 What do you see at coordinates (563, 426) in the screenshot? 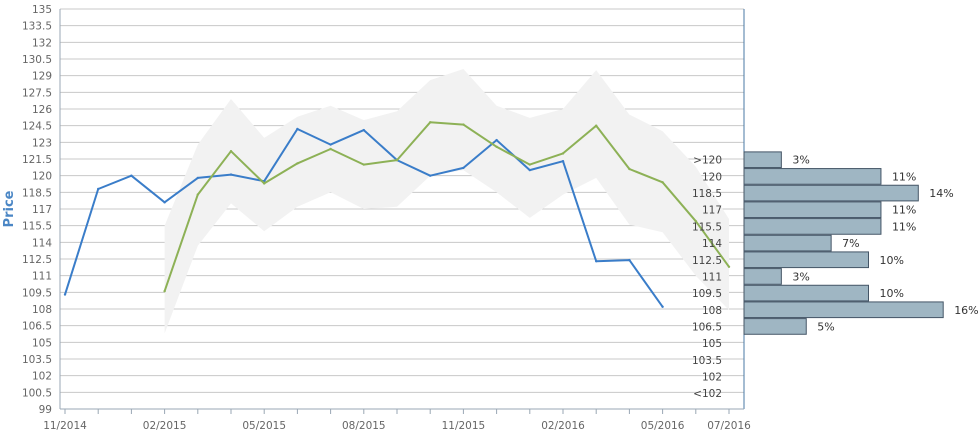
I see `x-tick-label: 02/2016` at bounding box center [563, 426].